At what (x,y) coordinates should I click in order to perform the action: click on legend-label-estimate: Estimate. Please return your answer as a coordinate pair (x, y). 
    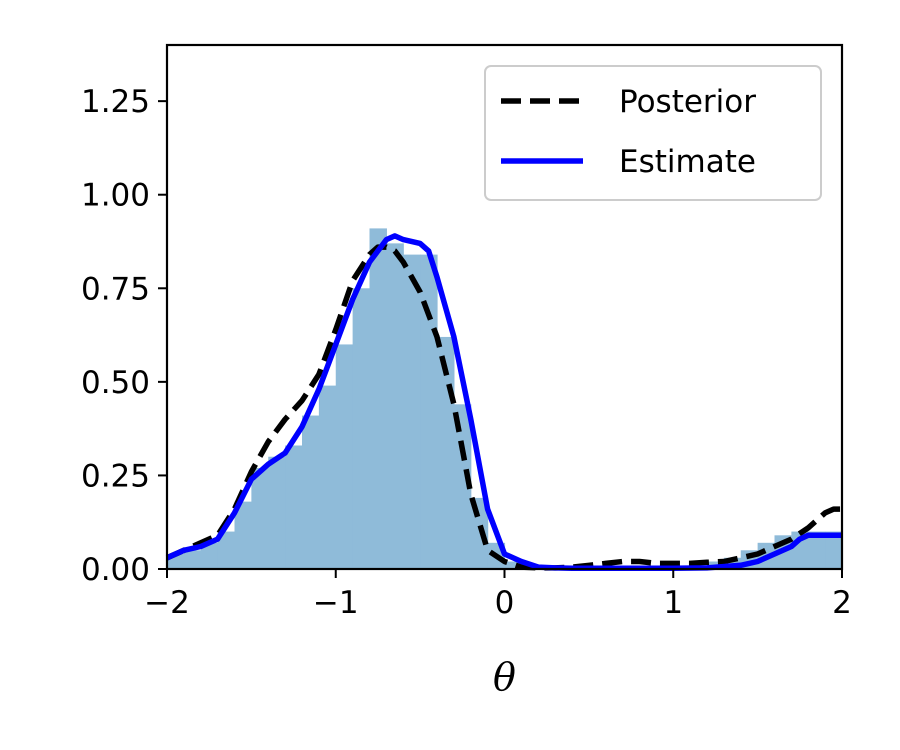
    Looking at the image, I should click on (687, 162).